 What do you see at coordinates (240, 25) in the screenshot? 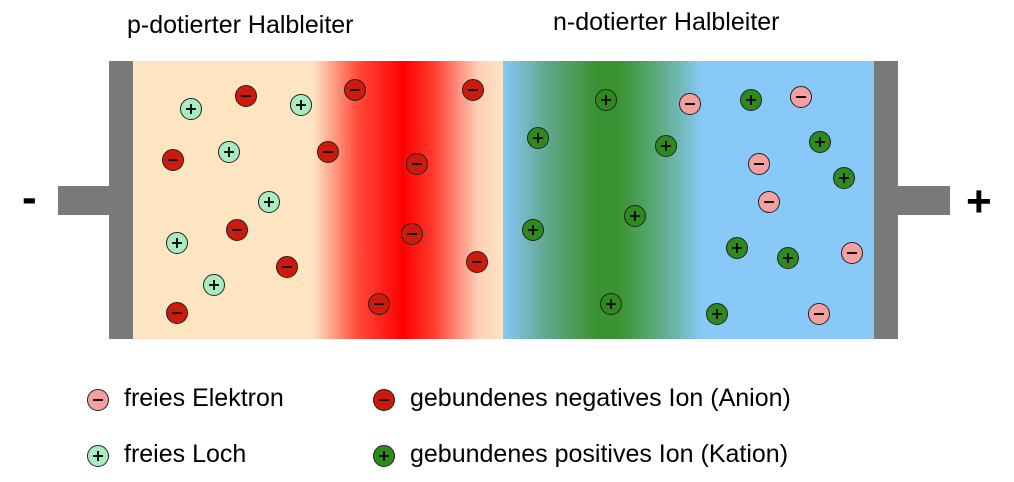
I see `p-region-title: p-dotierter Halbleiter` at bounding box center [240, 25].